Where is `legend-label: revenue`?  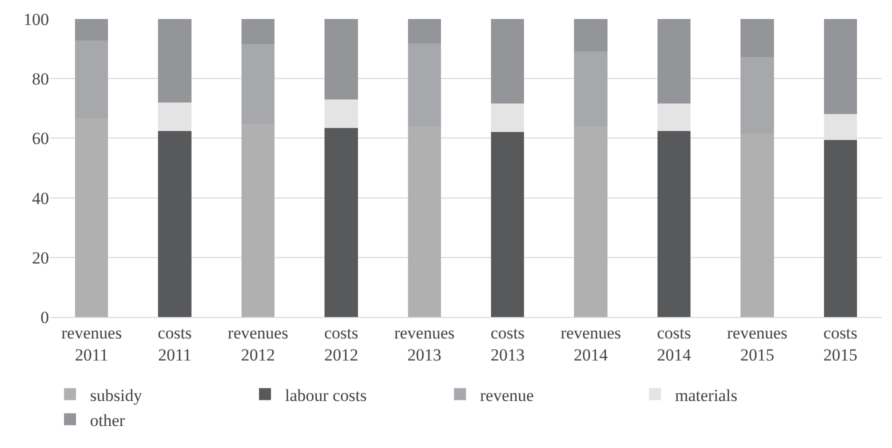
legend-label: revenue is located at coordinates (507, 395).